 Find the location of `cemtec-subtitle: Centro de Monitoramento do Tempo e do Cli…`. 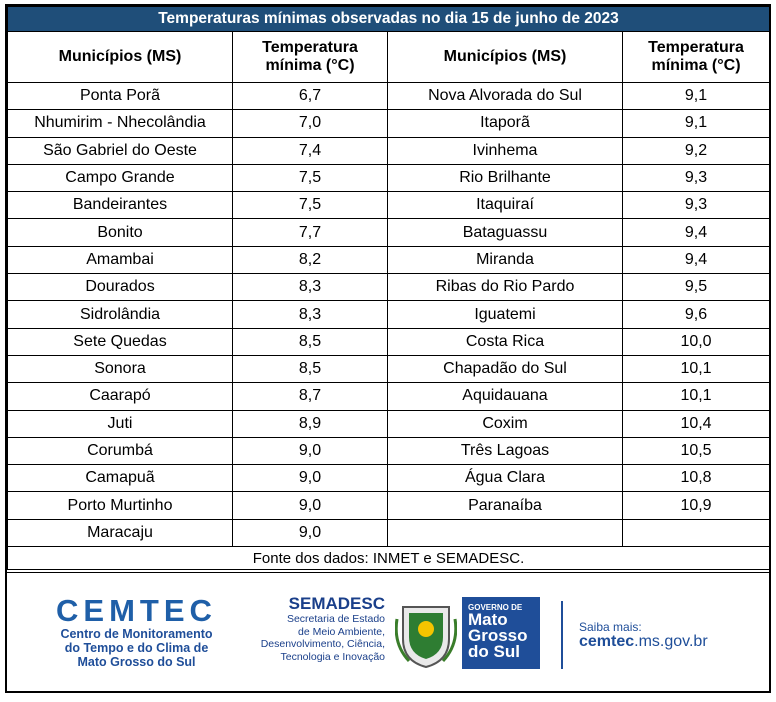

cemtec-subtitle: Centro de Monitoramento do Tempo e do Cli… is located at coordinates (136, 648).